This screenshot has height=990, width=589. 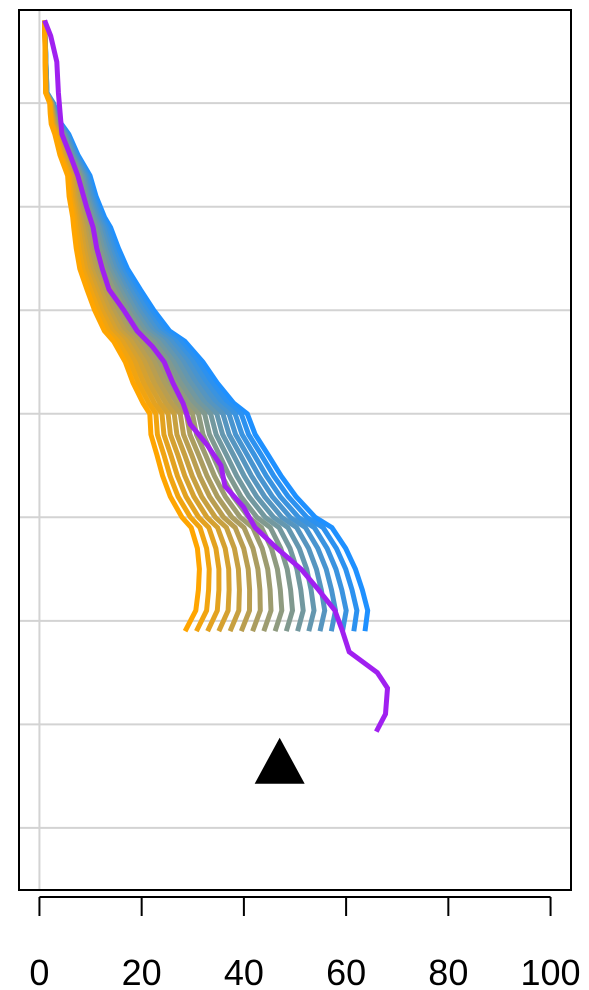 I want to click on x-tick-label: 60, so click(x=346, y=971).